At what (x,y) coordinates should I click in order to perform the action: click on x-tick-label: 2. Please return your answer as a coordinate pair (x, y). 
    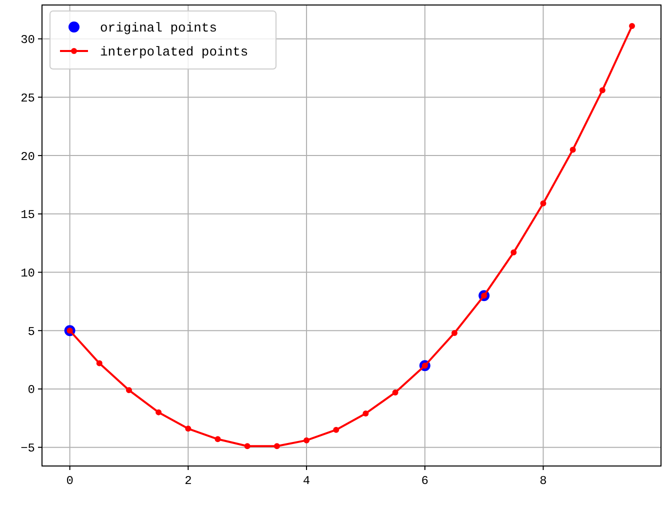
    Looking at the image, I should click on (188, 481).